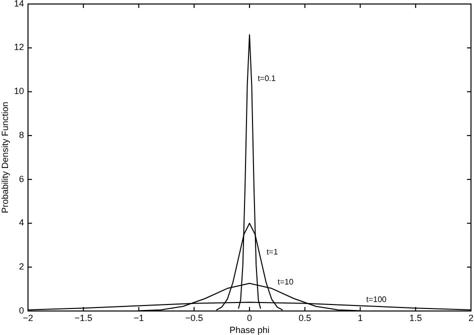 The image size is (474, 335). What do you see at coordinates (19, 91) in the screenshot?
I see `y-tick-label: 10` at bounding box center [19, 91].